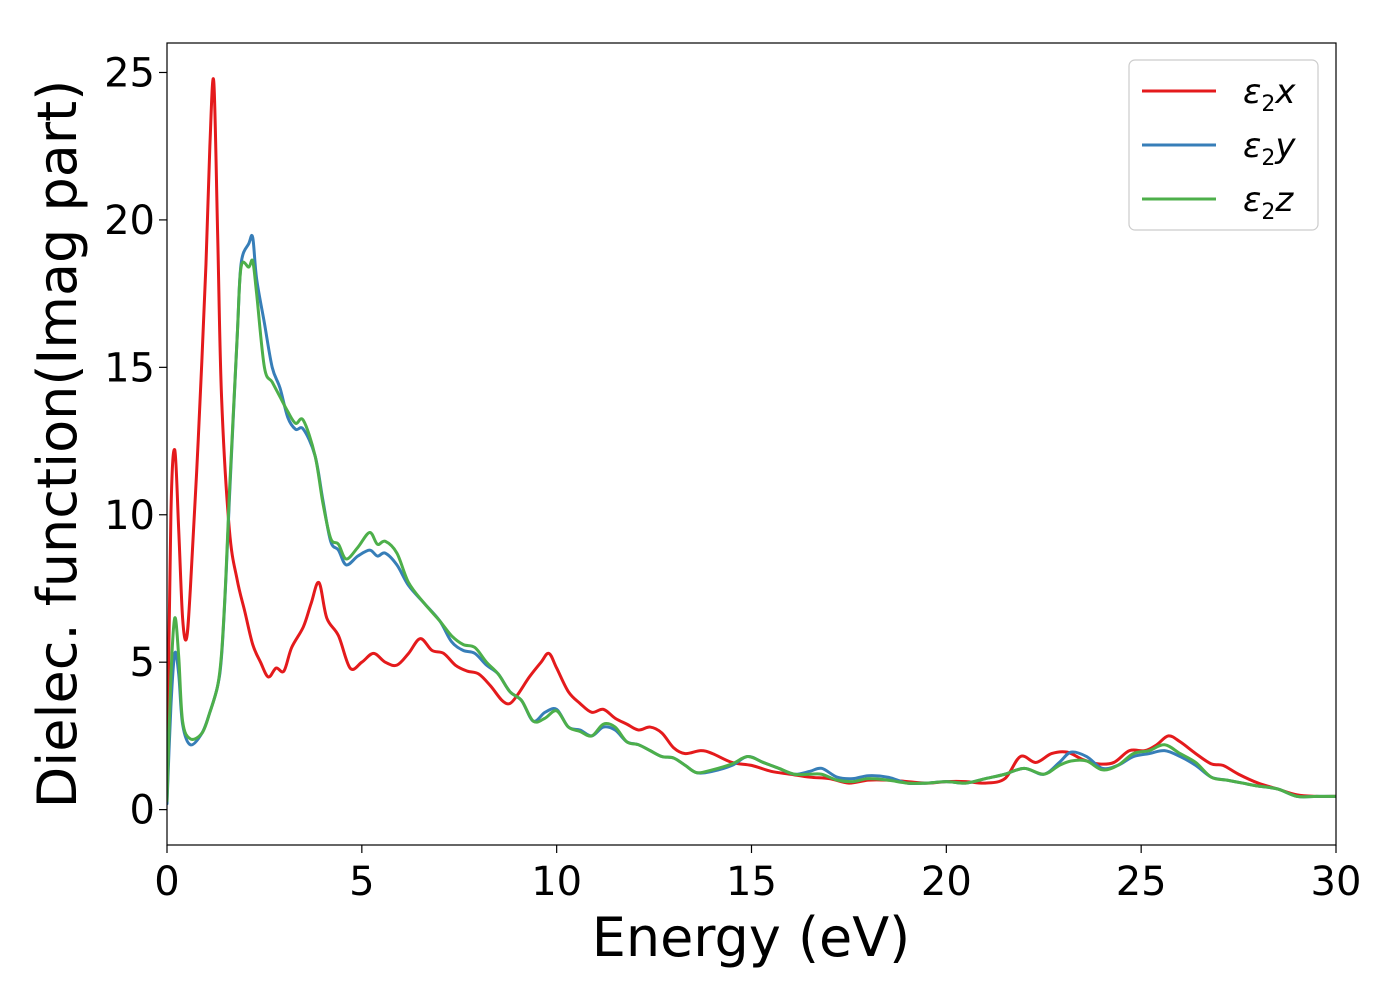 This screenshot has width=1400, height=1000. What do you see at coordinates (142, 811) in the screenshot?
I see `y-tick-label: 0` at bounding box center [142, 811].